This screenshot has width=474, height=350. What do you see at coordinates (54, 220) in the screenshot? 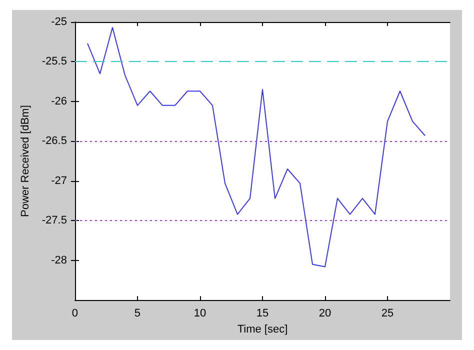
I see `y-tick-label: -27.5` at bounding box center [54, 220].